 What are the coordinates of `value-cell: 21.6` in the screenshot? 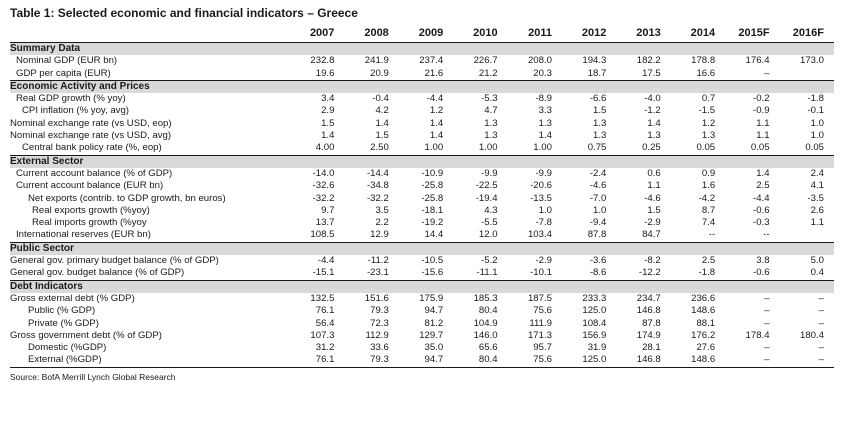 It's located at (434, 73).